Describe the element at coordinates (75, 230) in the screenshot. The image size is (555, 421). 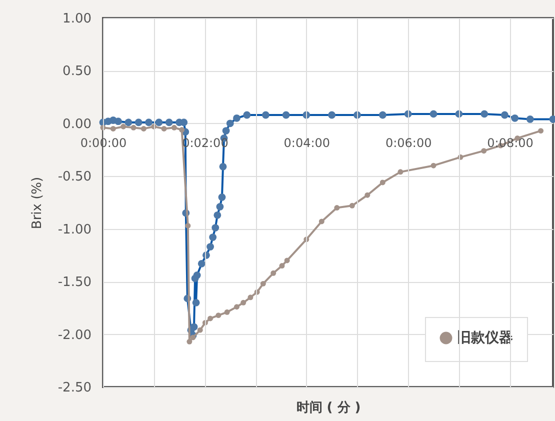
I see `y-tick-label: -1.00` at that location.